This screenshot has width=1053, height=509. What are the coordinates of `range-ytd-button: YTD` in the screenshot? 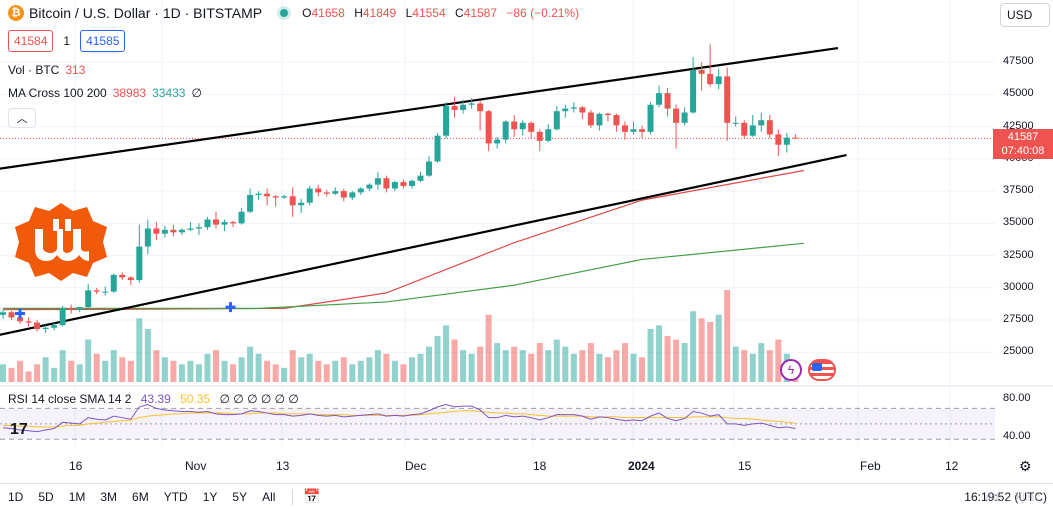 It's located at (175, 496).